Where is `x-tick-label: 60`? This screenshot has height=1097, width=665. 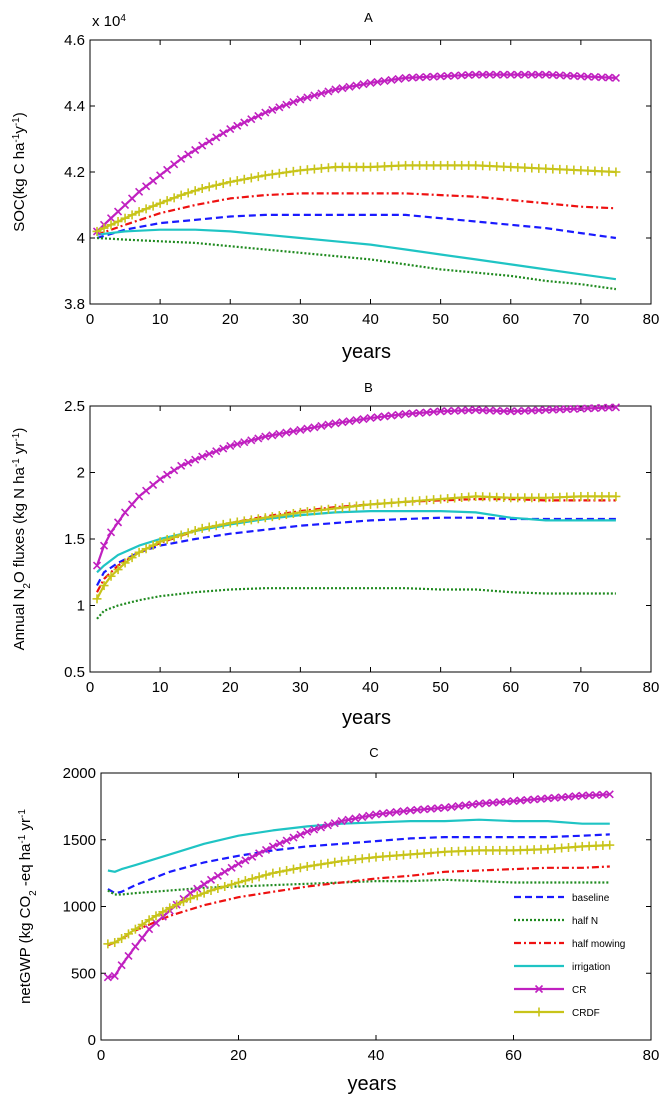 x-tick-label: 60 is located at coordinates (510, 687).